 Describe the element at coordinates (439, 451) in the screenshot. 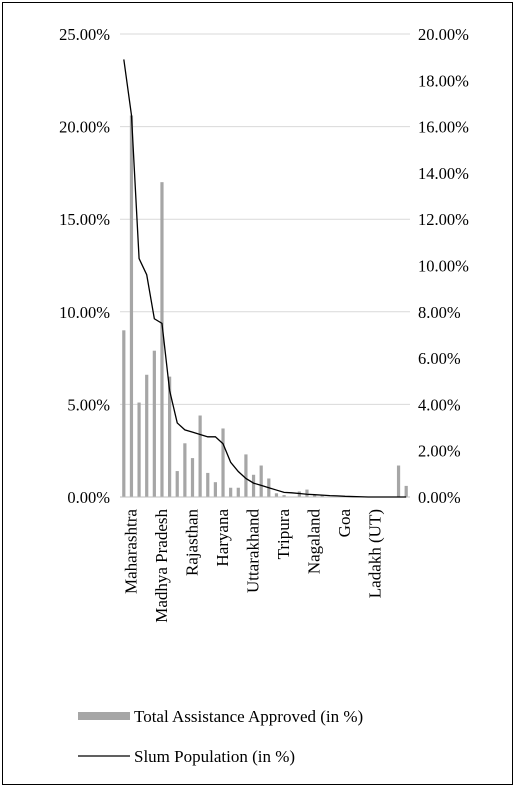

I see `y-right-tick-label: 2.00%` at that location.